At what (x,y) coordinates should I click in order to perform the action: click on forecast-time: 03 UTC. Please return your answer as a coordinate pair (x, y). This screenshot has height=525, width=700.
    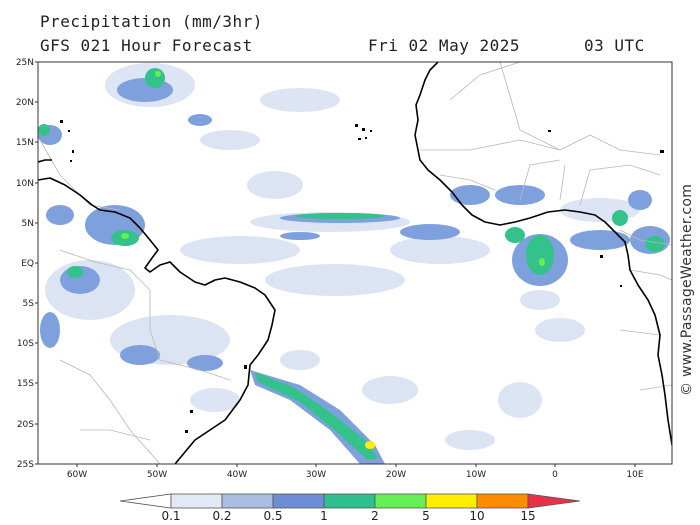
    Looking at the image, I should click on (614, 45).